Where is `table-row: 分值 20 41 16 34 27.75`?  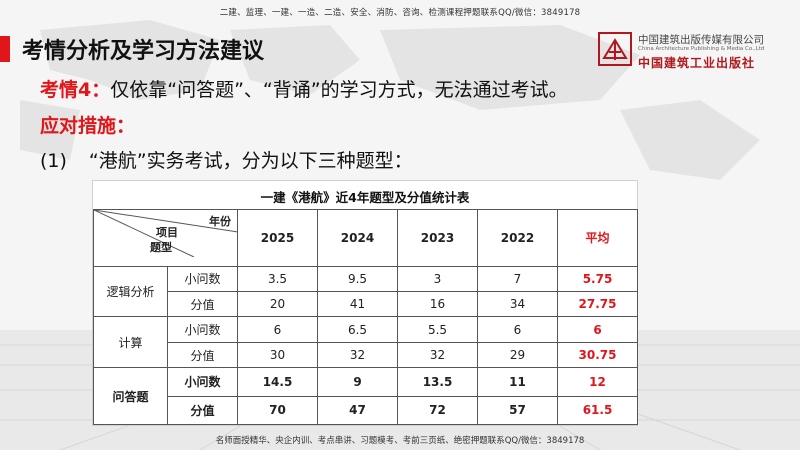 table-row: 分值 20 41 16 34 27.75 is located at coordinates (366, 304).